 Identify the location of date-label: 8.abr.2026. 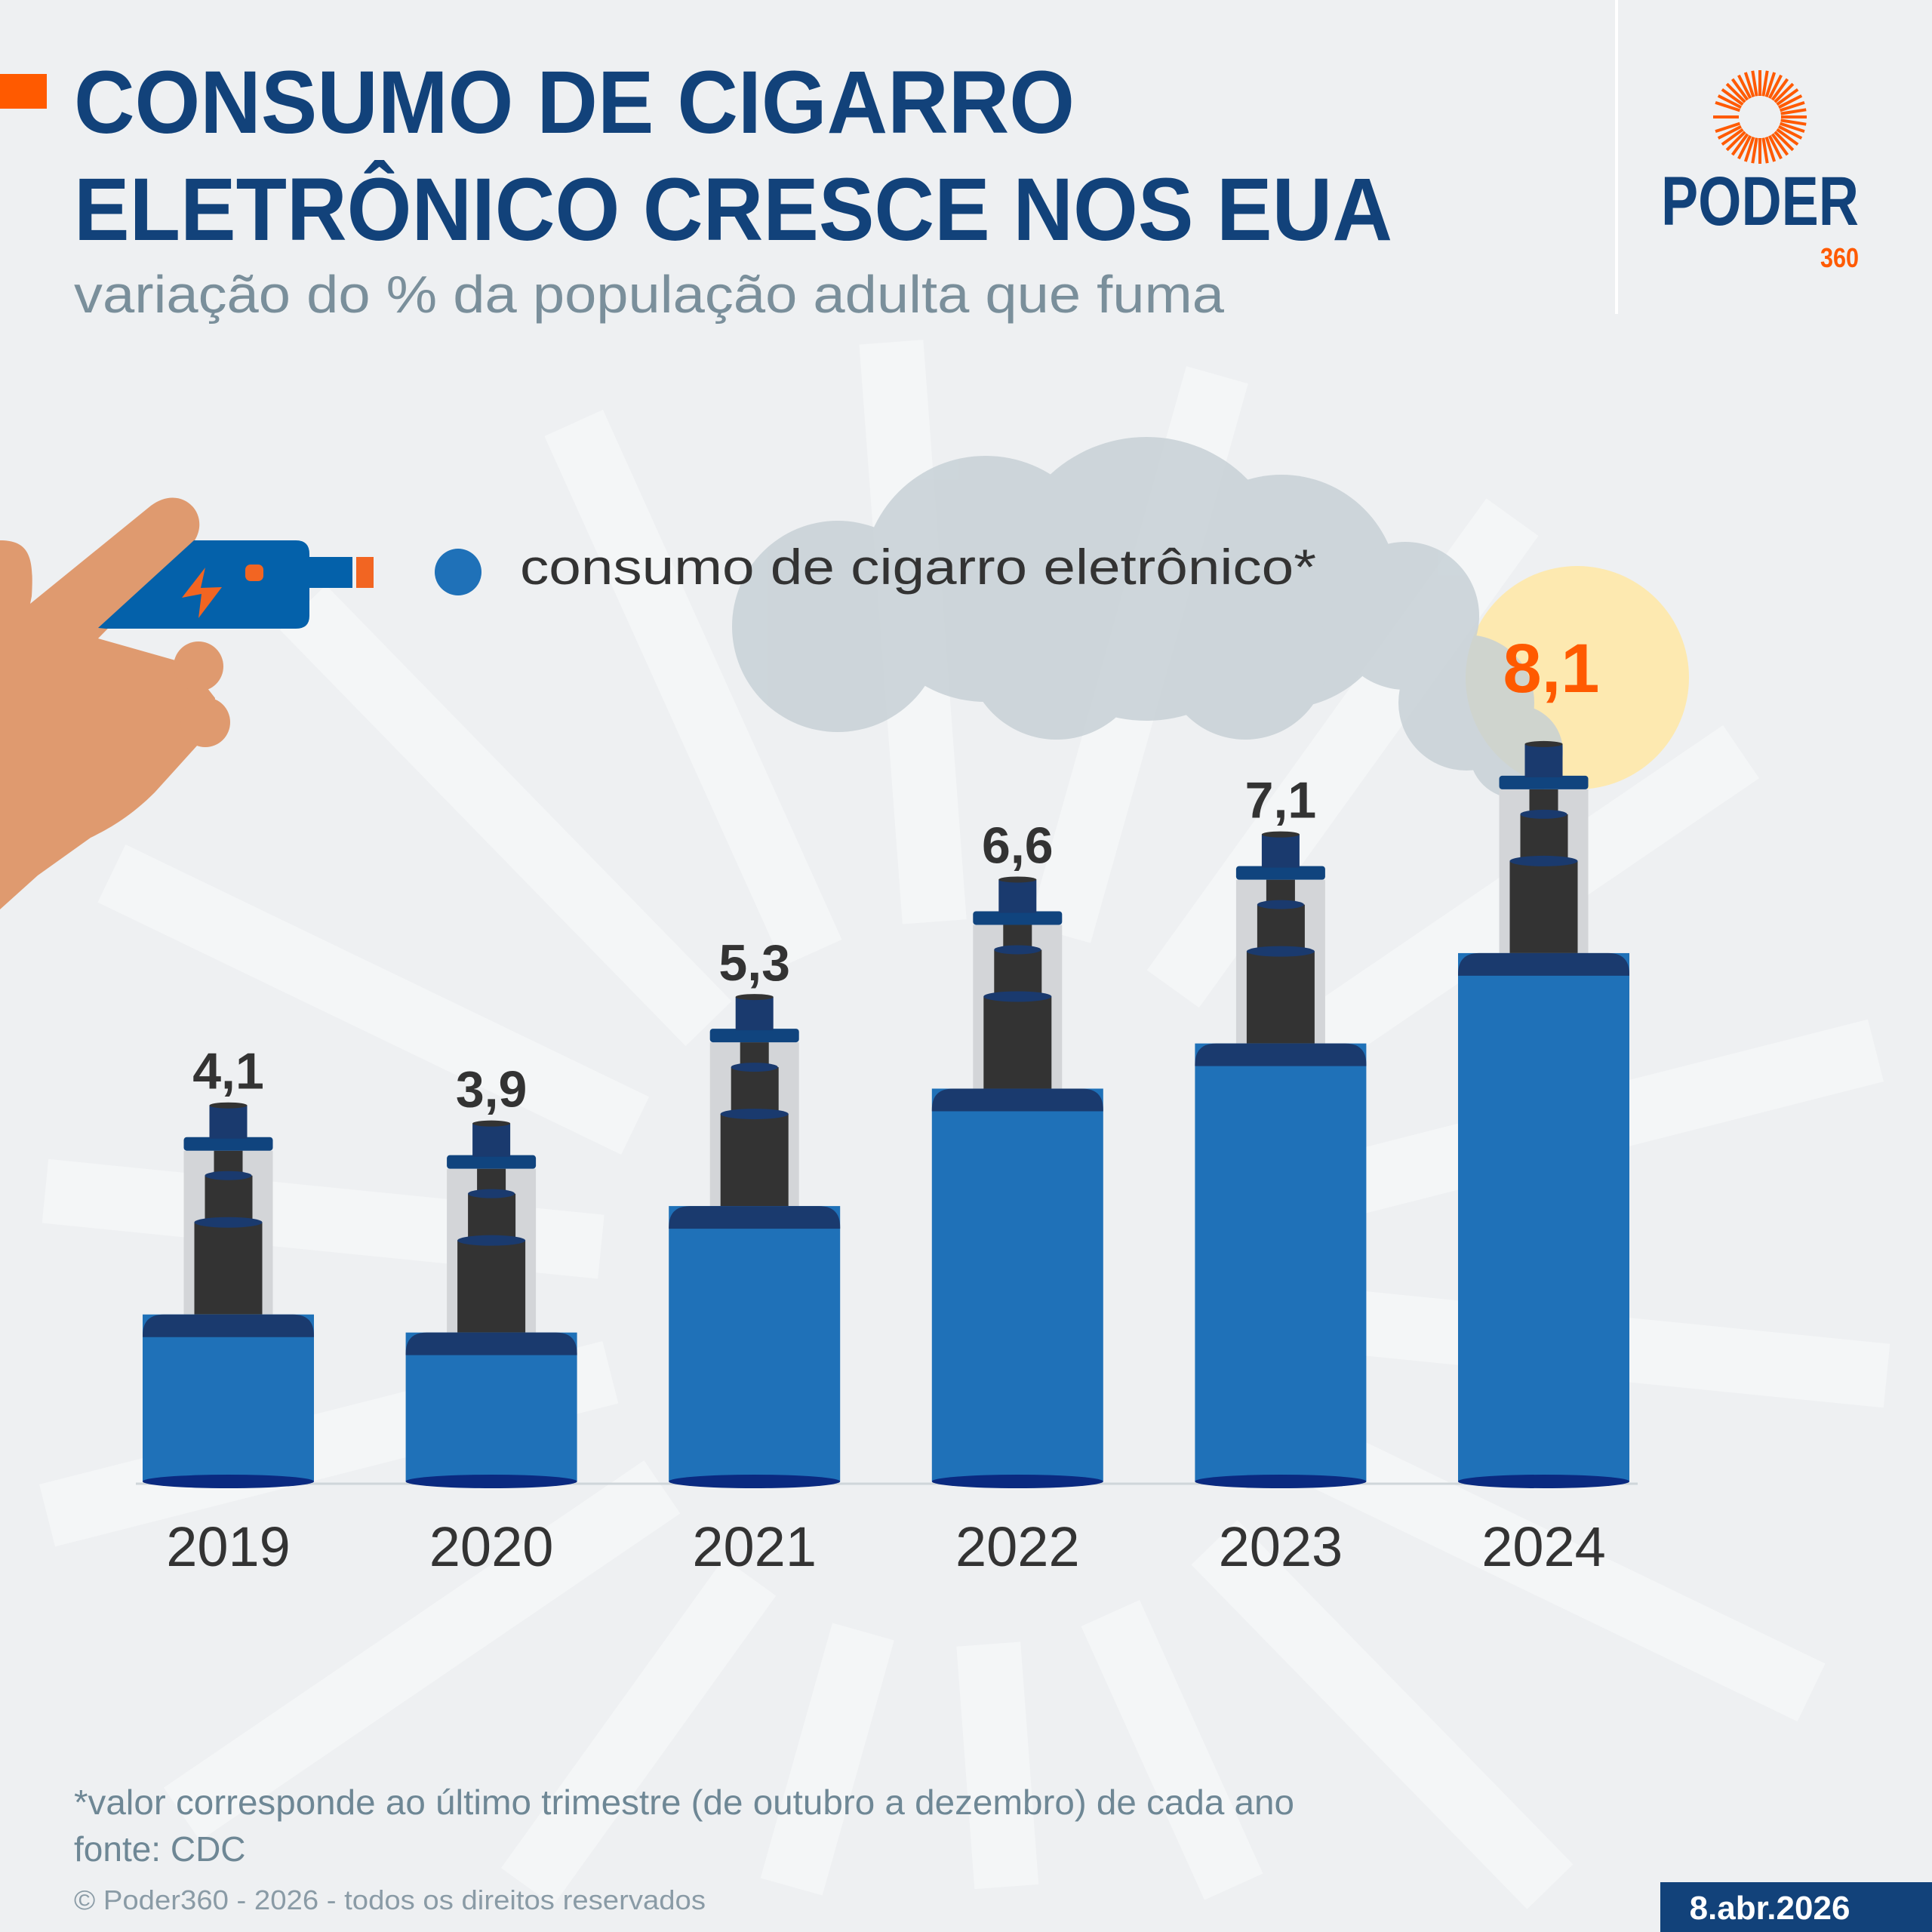
(1770, 1908).